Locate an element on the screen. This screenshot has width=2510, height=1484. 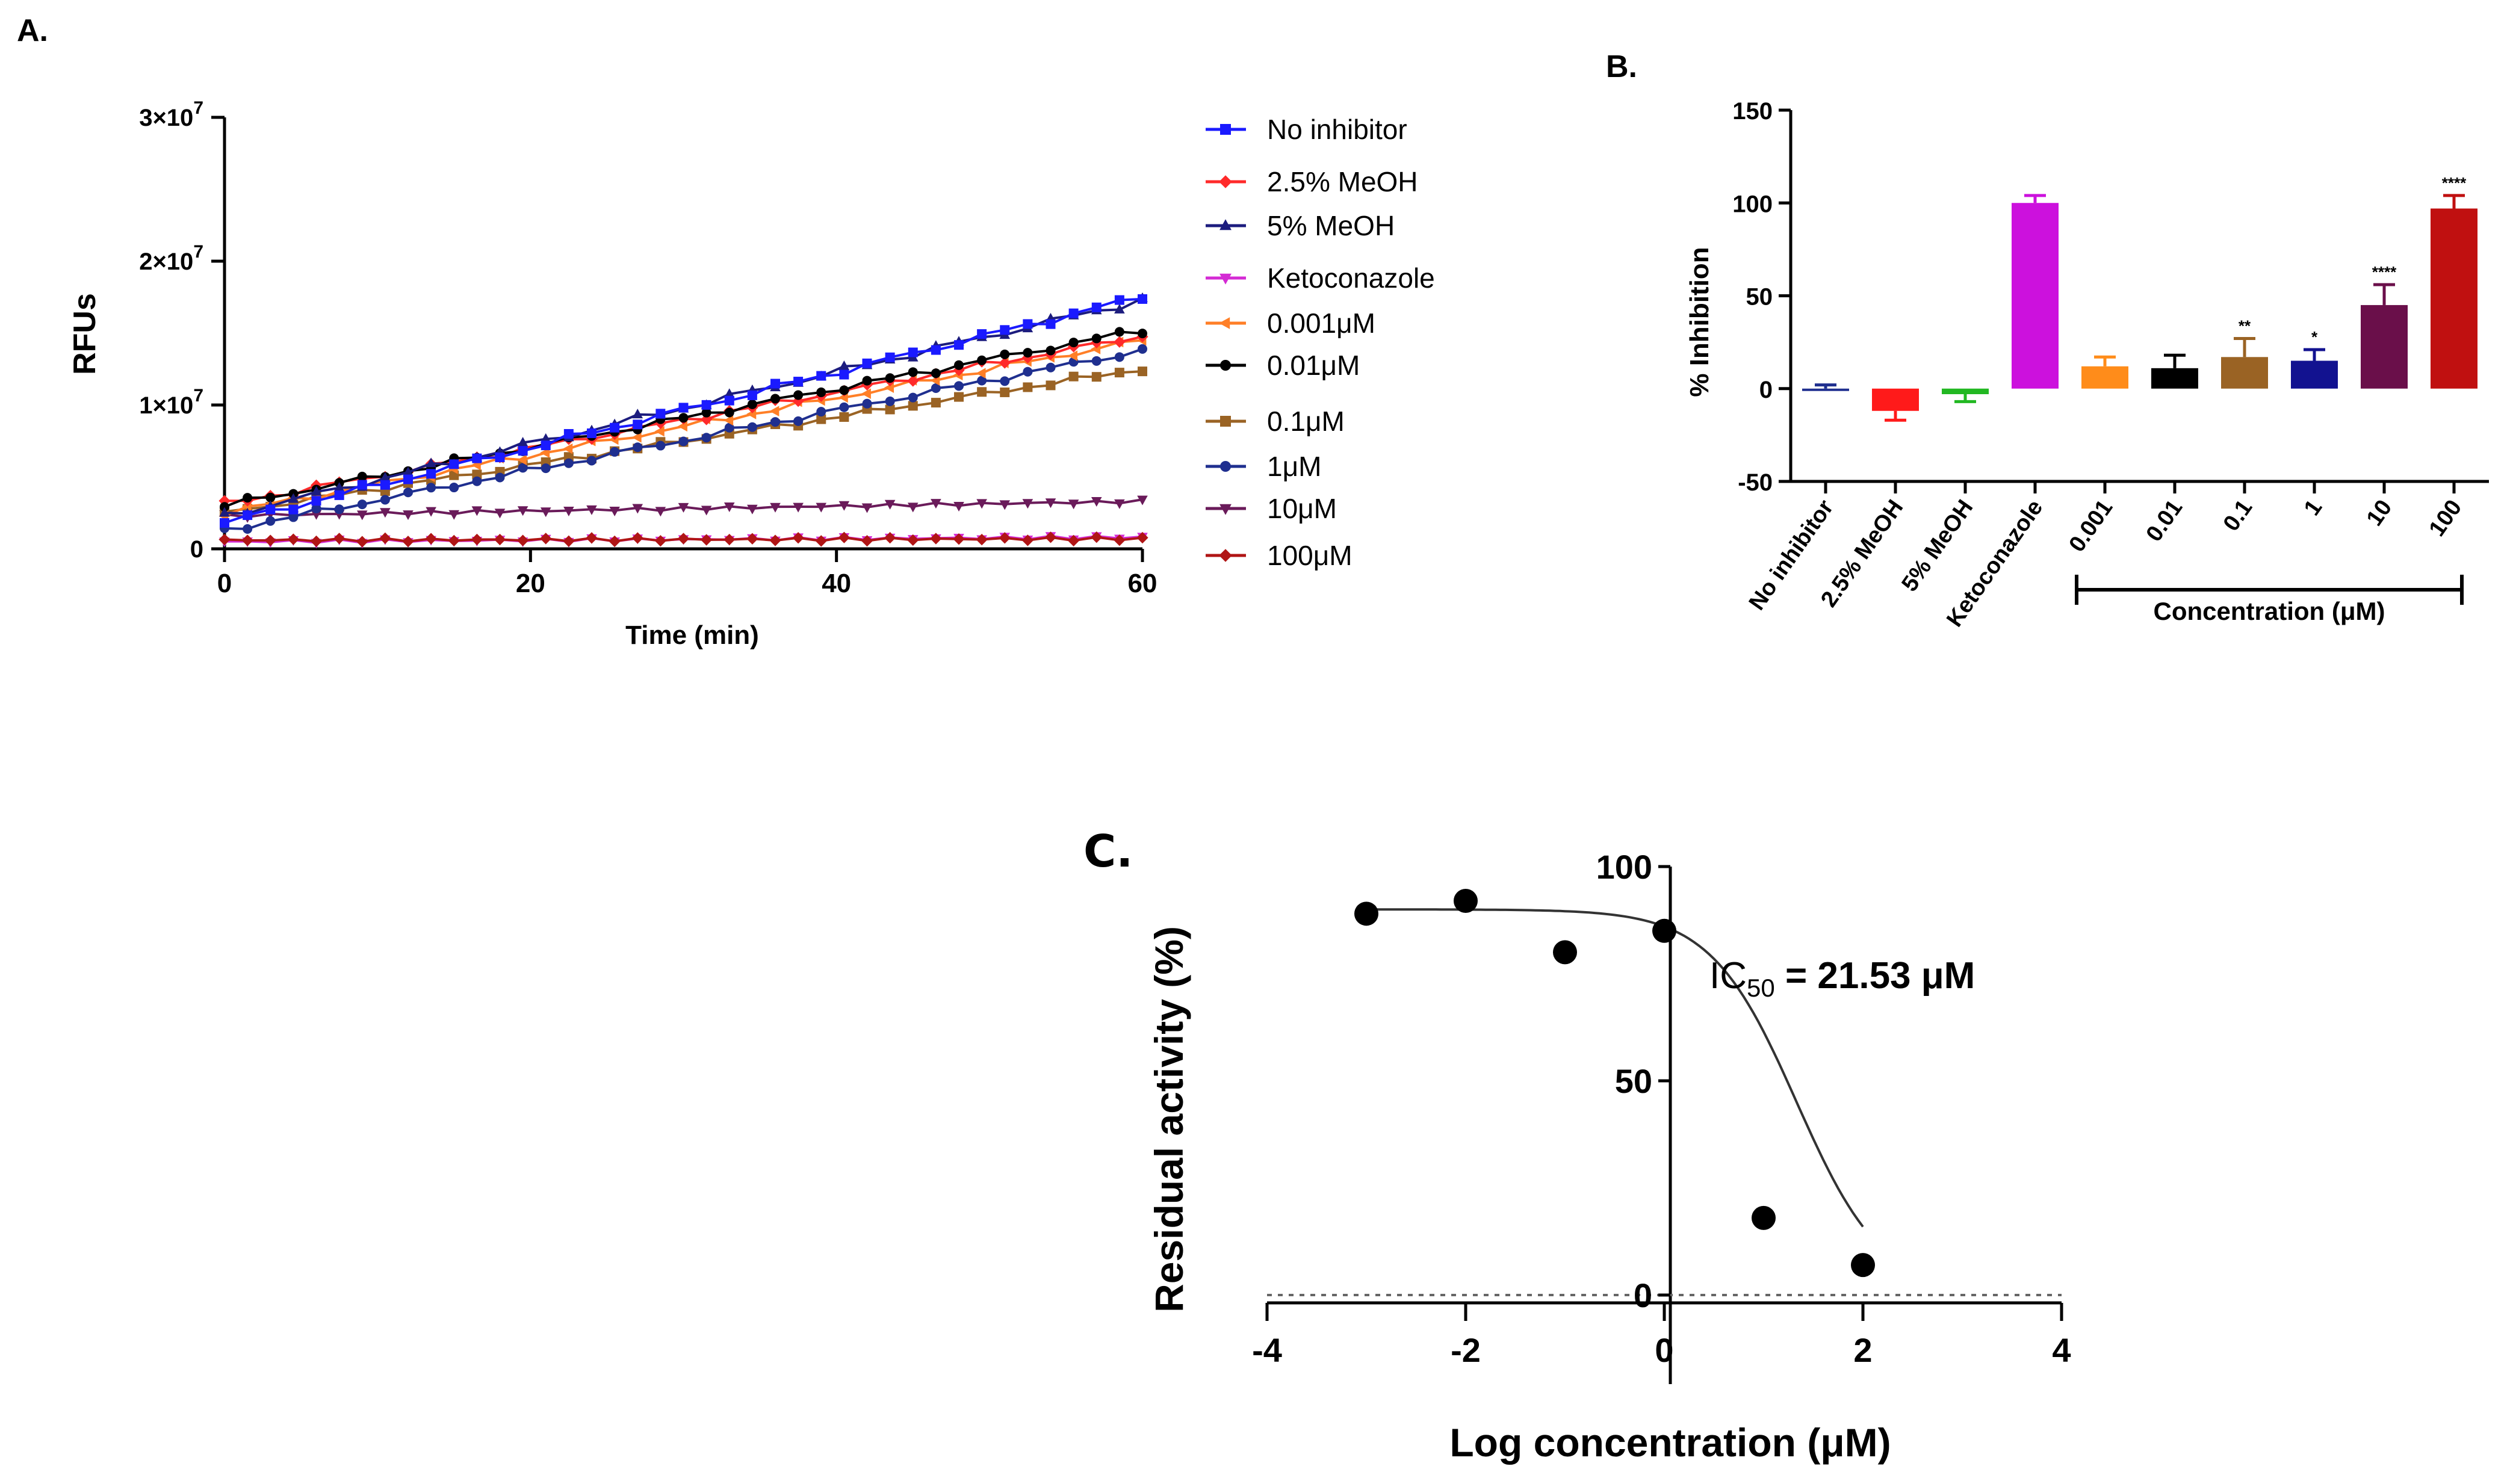
legend-item: 5% MeOH is located at coordinates (1301, 225).